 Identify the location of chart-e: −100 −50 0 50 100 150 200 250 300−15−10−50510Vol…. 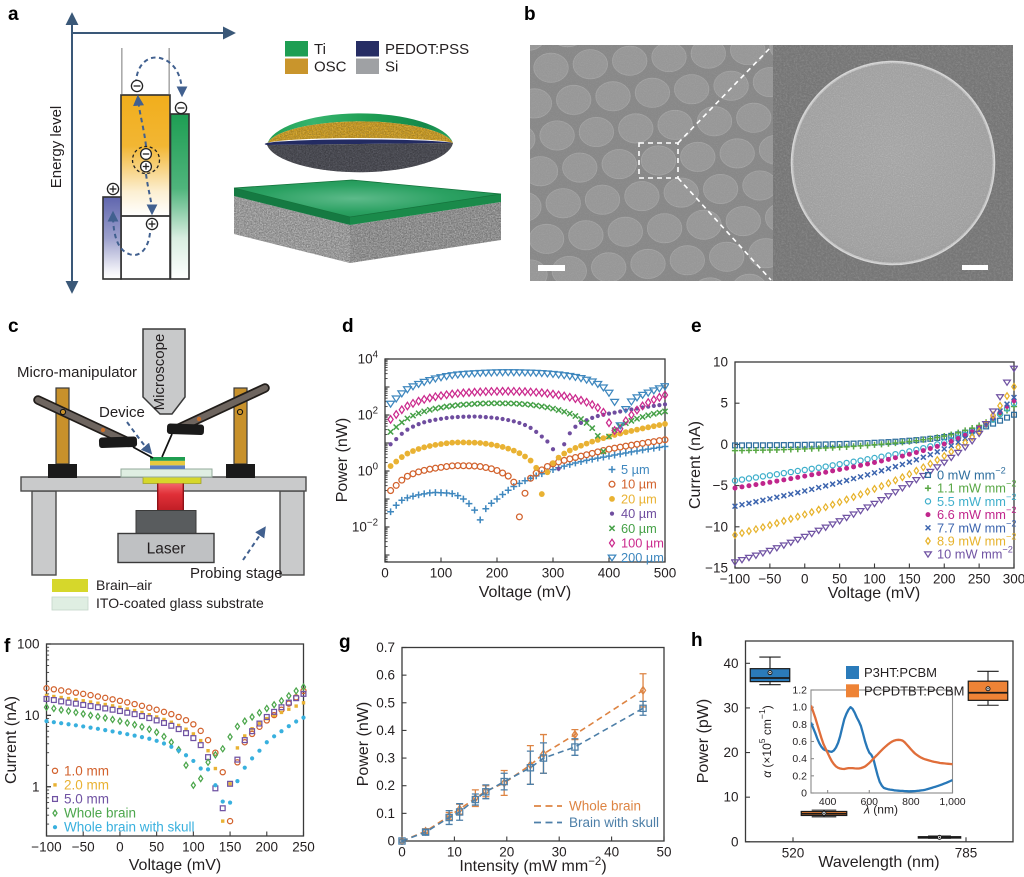
(855, 479).